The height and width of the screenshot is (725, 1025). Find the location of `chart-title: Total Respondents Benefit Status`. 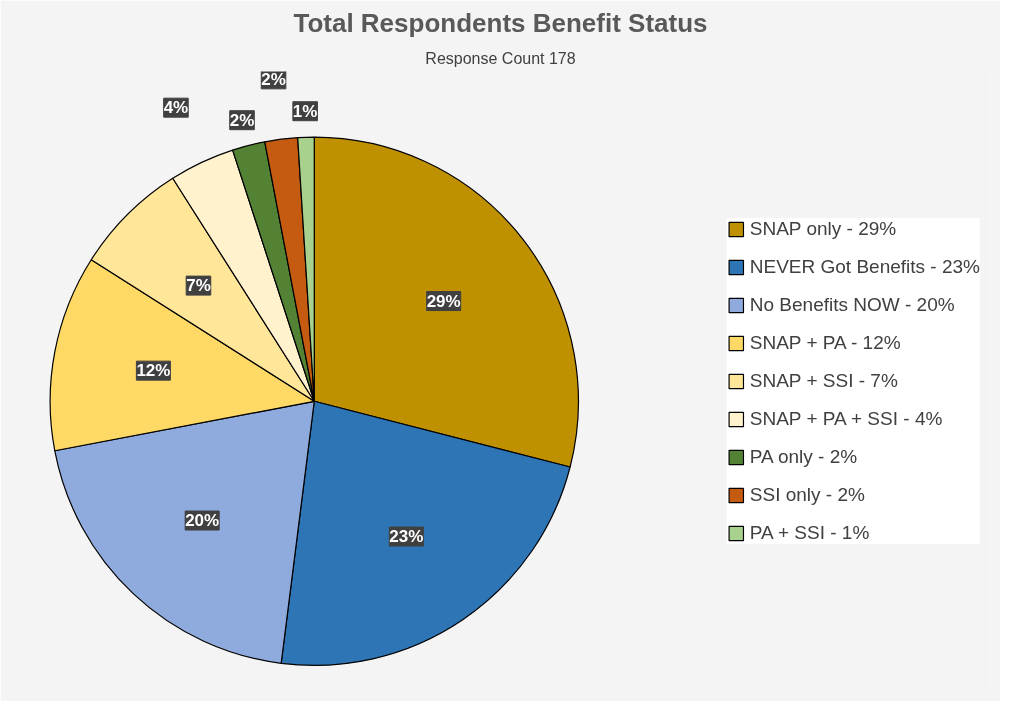

chart-title: Total Respondents Benefit Status is located at coordinates (500, 22).